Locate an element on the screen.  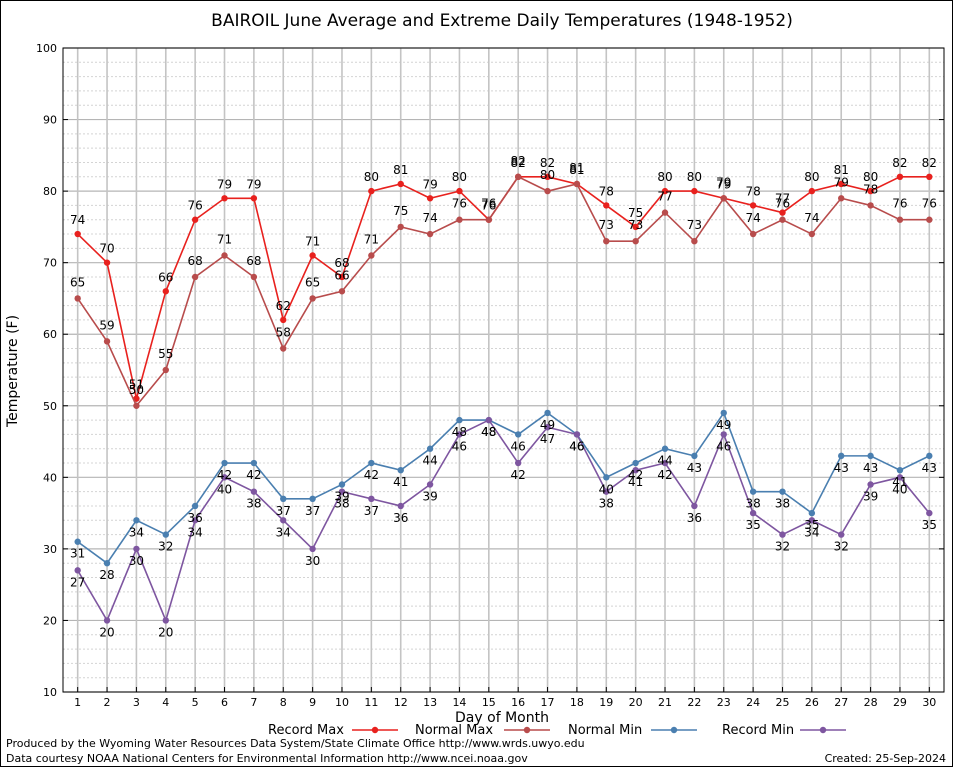
data-label: 62 is located at coordinates (283, 306).